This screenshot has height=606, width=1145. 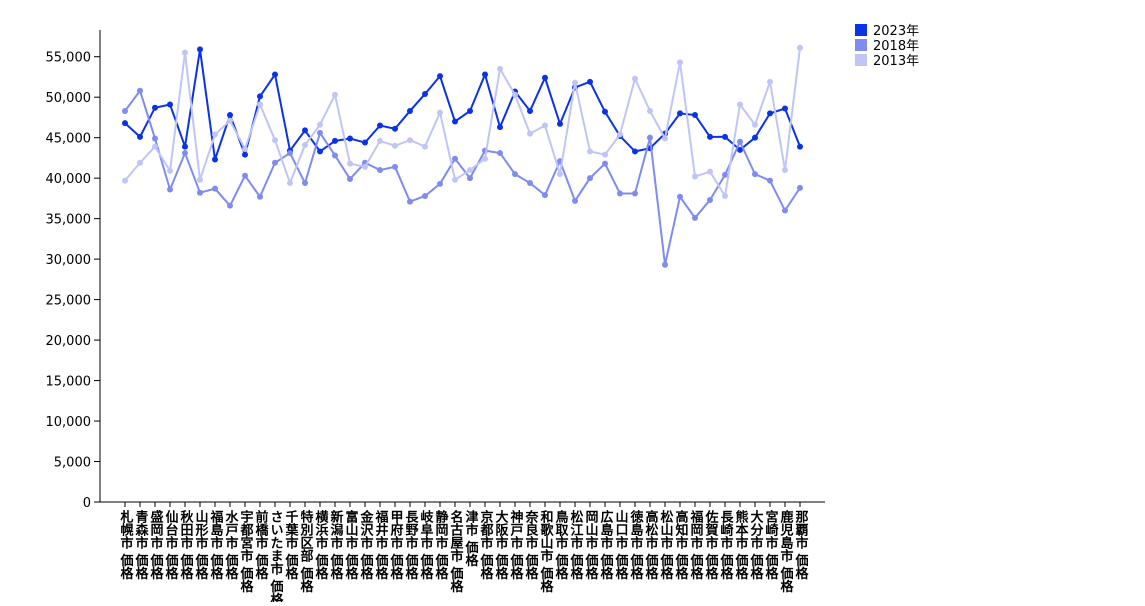 What do you see at coordinates (501, 545) in the screenshot?
I see `x-tick-label: 大阪市 価格` at bounding box center [501, 545].